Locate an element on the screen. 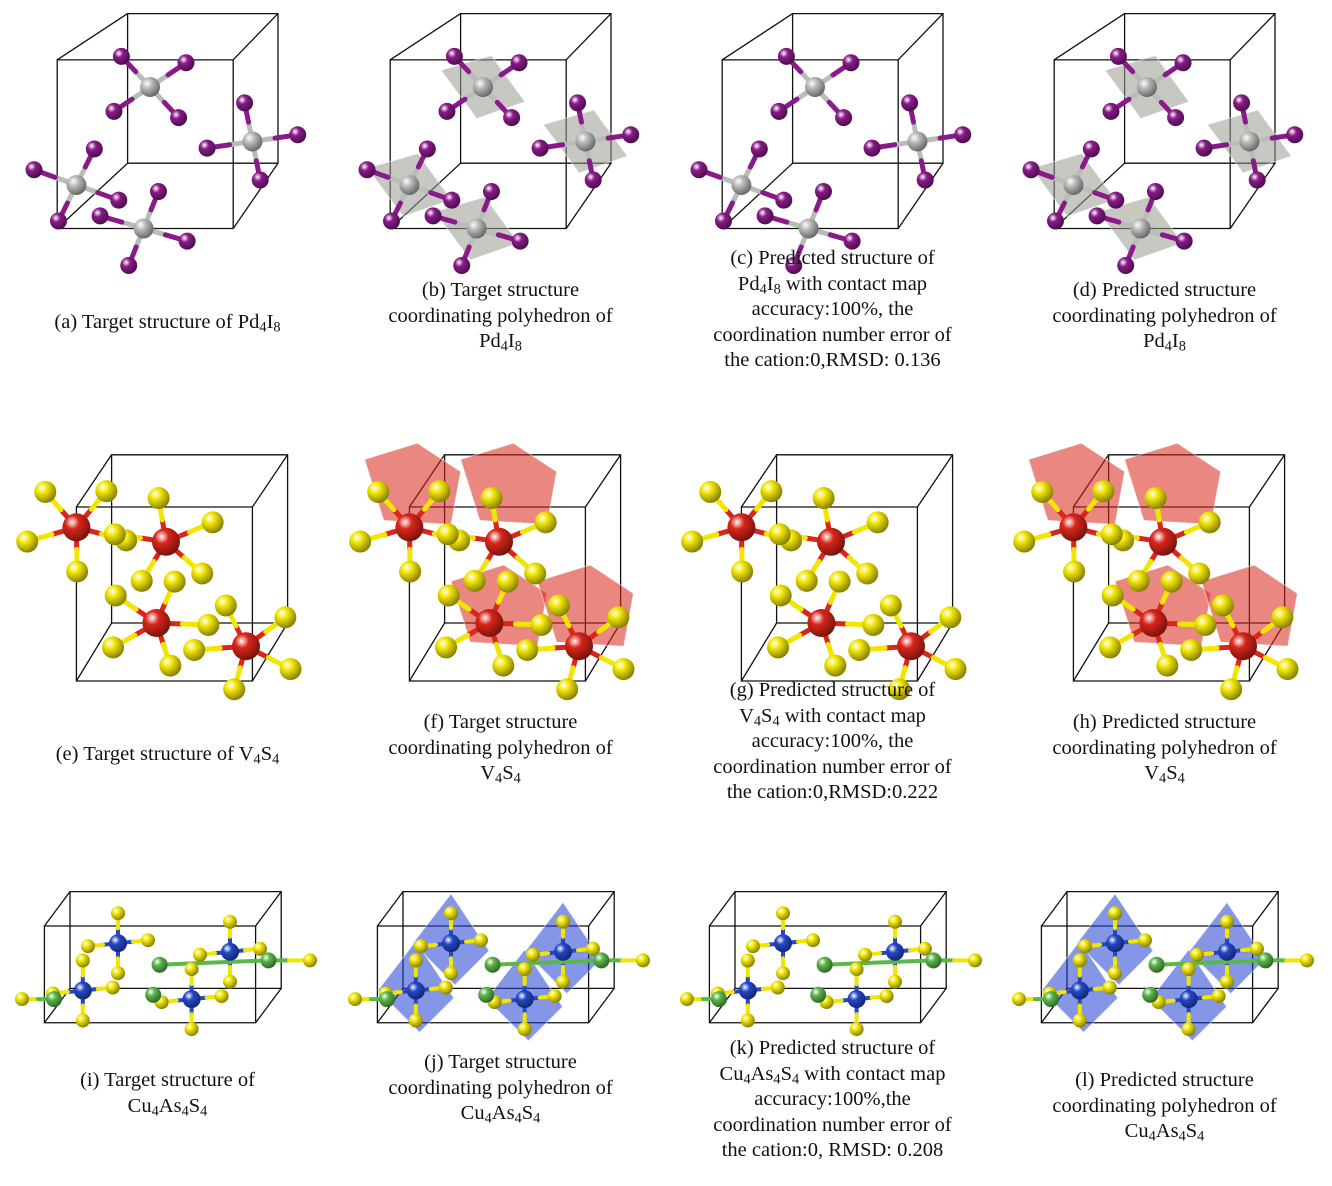 This screenshot has width=1332, height=1186. caption-line: (b) Target structure is located at coordinates (500, 291).